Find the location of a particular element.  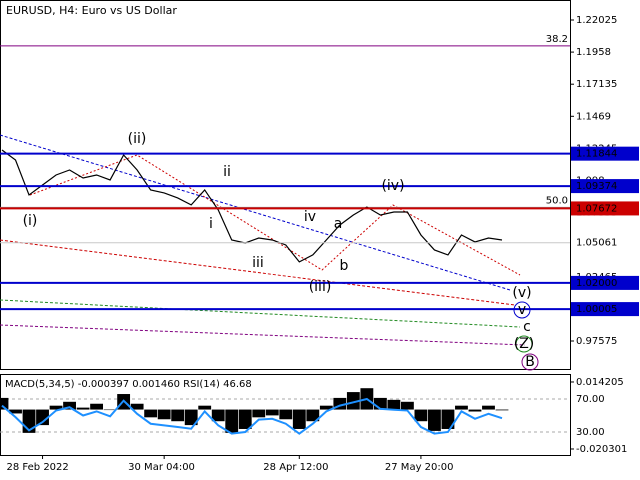

wave-label: iii is located at coordinates (258, 263).